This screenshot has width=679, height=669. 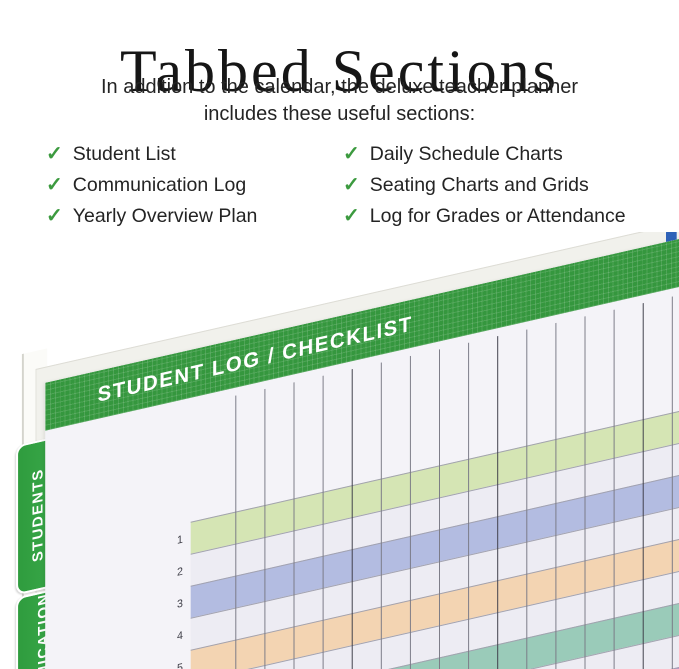 What do you see at coordinates (179, 665) in the screenshot?
I see `row-number: 5` at bounding box center [179, 665].